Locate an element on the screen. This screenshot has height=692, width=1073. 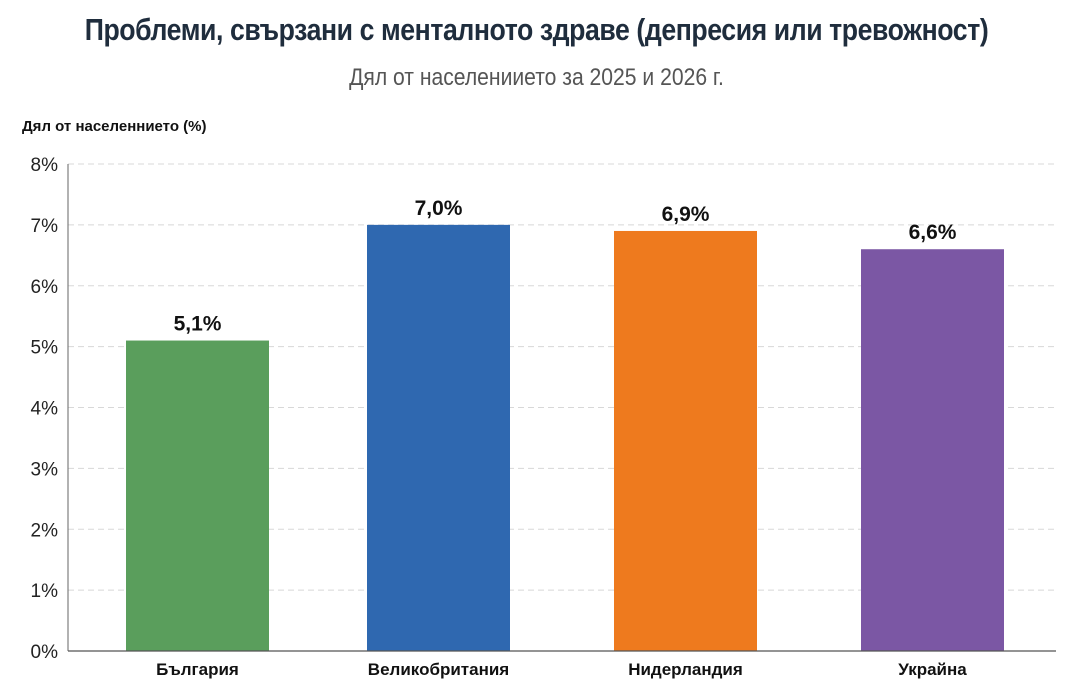
y-tick-label: 1% is located at coordinates (45, 591).